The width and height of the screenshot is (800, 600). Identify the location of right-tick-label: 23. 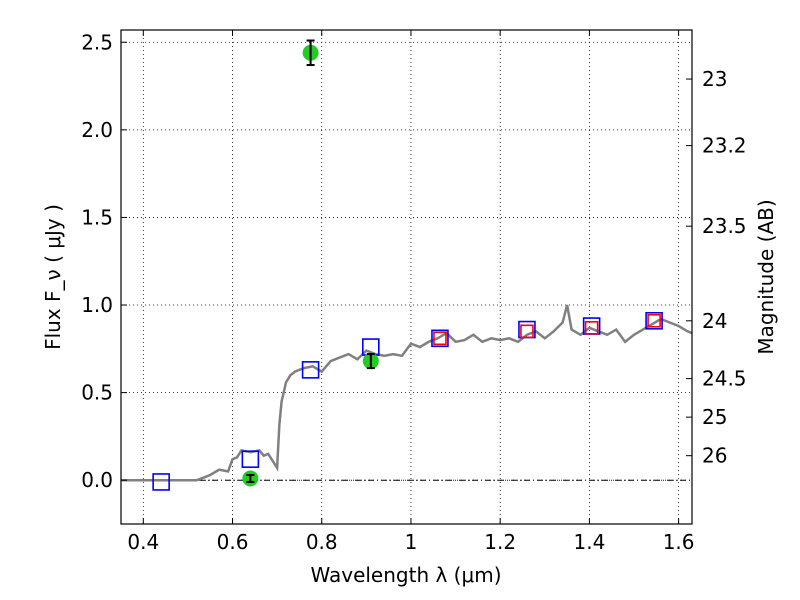
(714, 79).